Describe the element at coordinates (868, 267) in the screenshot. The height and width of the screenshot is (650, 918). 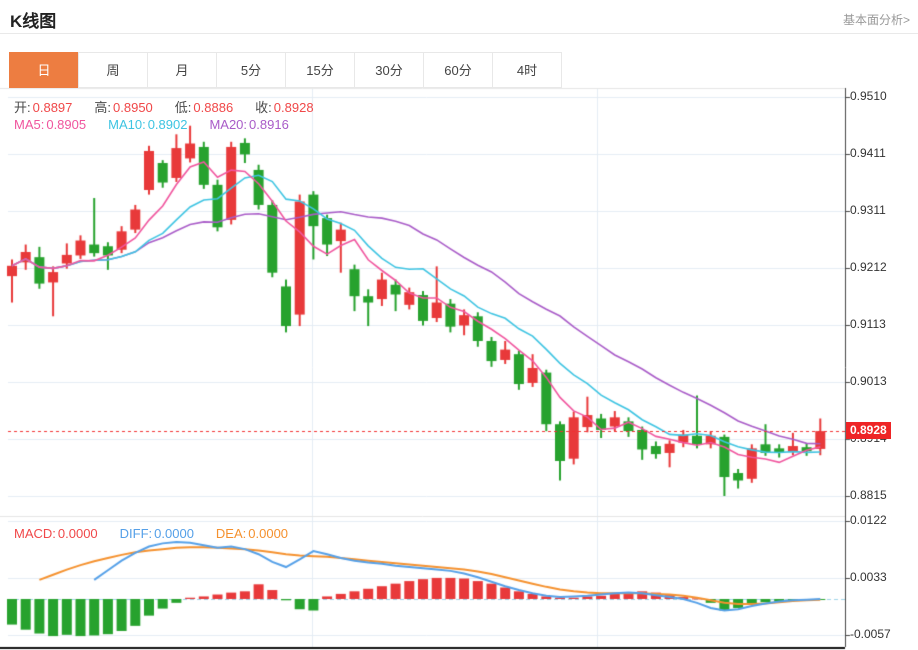
I see `y-axis-label: 0.9212` at that location.